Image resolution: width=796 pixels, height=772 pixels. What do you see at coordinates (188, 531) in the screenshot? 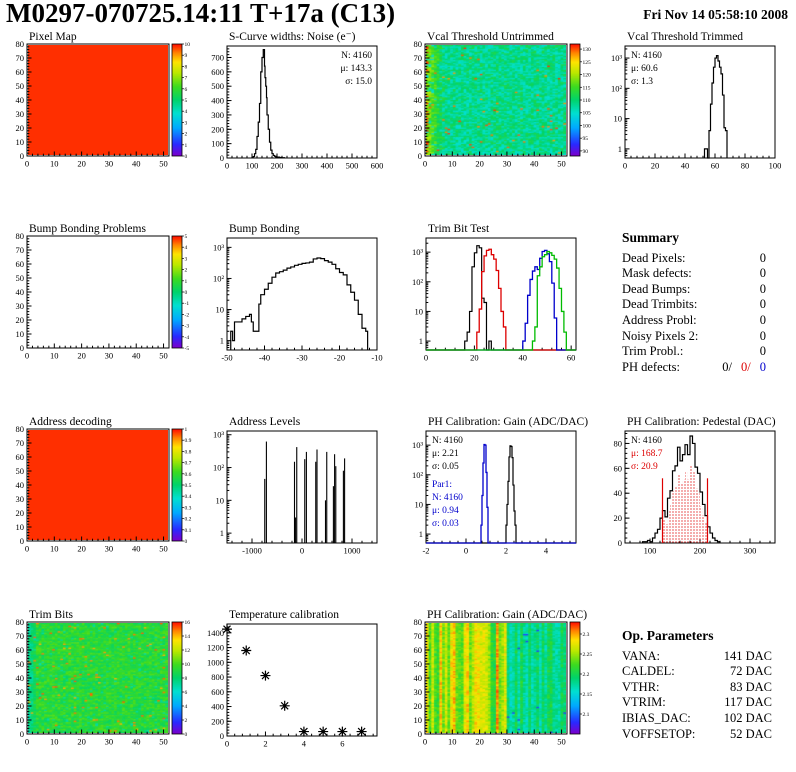
I see `svg-text: 0.1` at bounding box center [188, 531].